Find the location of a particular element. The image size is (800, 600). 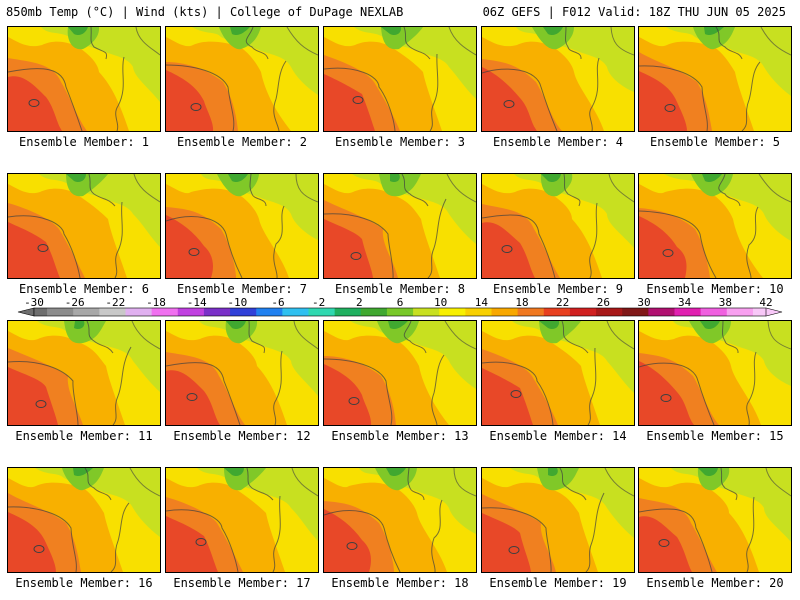

colorbar-tick-label: 18 is located at coordinates (521, 302).